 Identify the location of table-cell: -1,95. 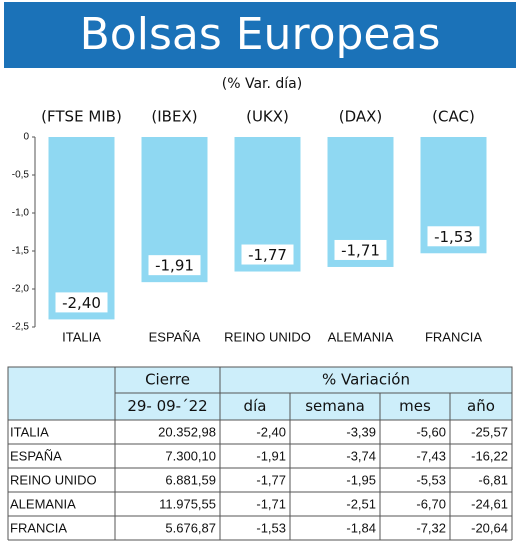
(361, 479).